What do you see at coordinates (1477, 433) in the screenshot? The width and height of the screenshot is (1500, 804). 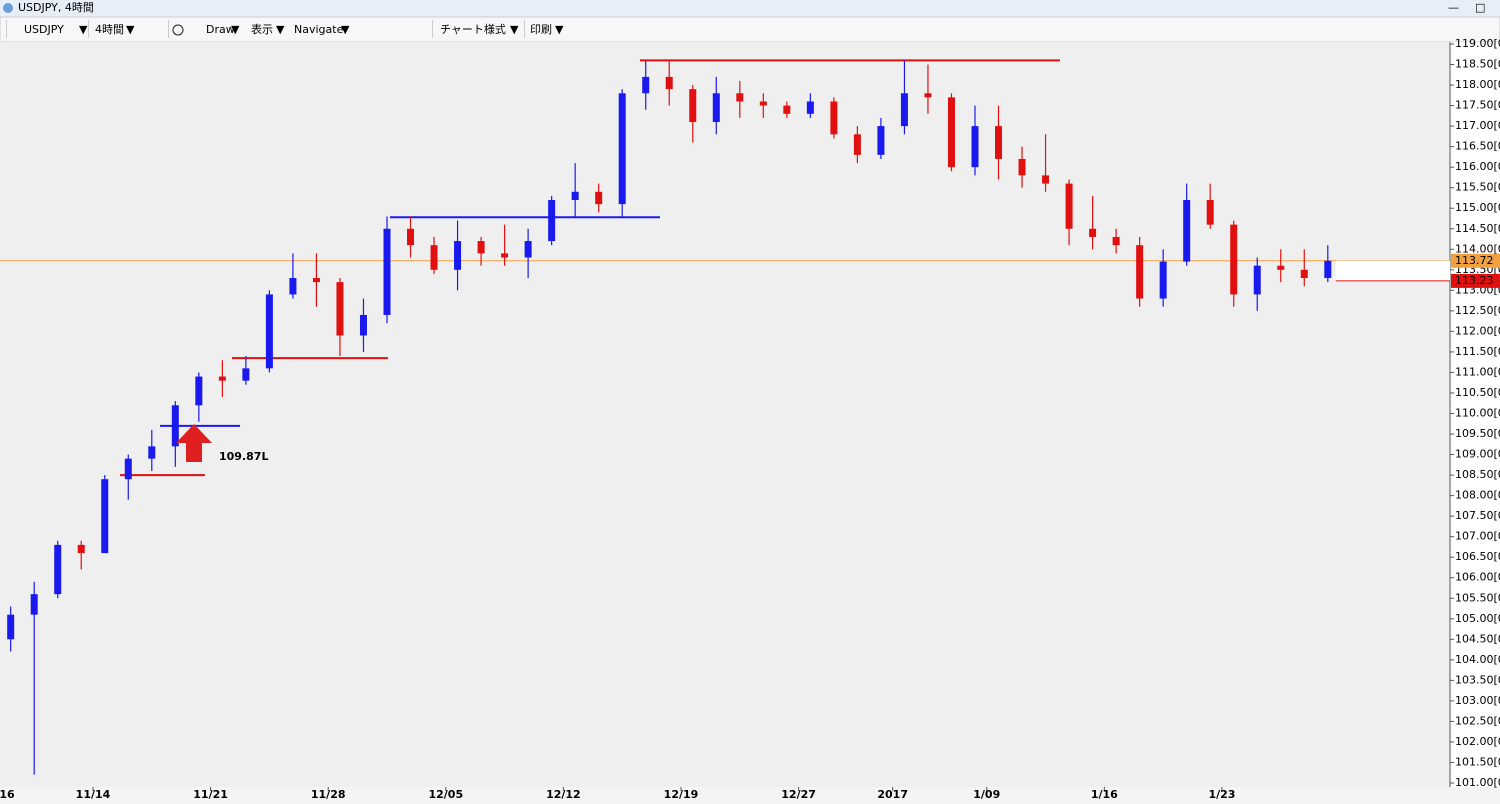 I see `y-tick-label: 109.50[0` at bounding box center [1477, 433].